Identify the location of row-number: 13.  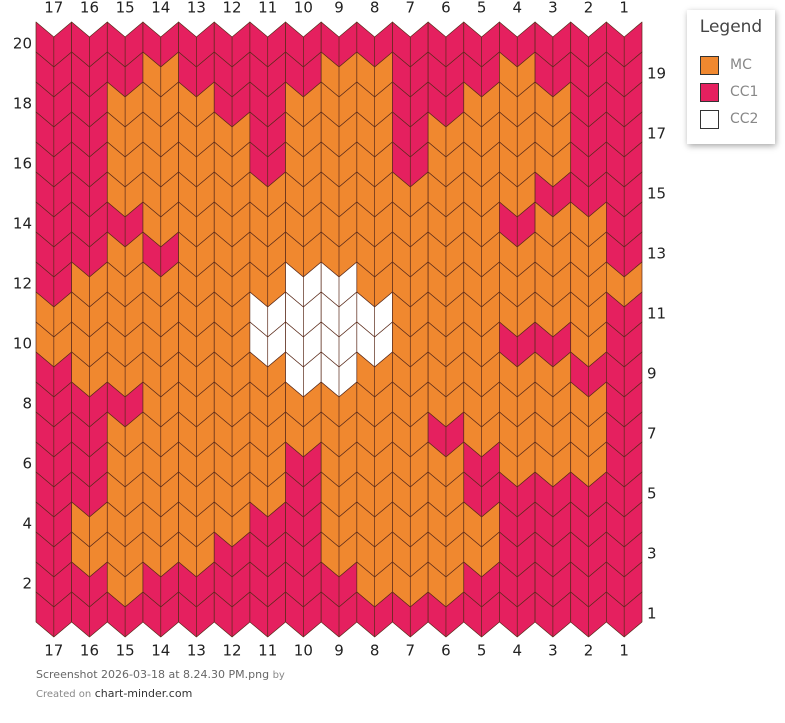
(656, 254).